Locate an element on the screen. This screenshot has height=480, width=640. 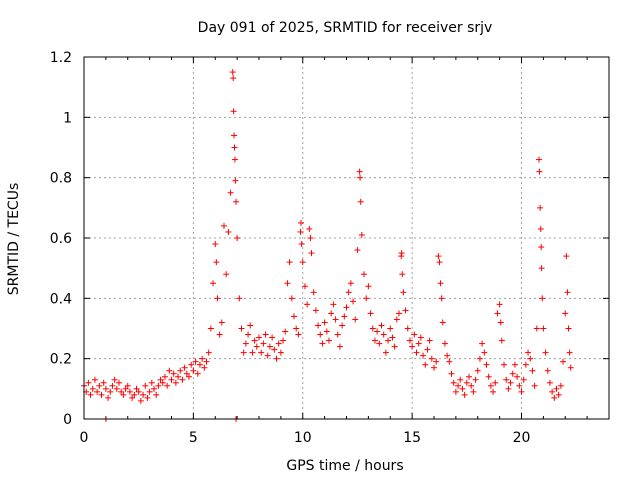
y-tick-label: 0 is located at coordinates (67, 420).